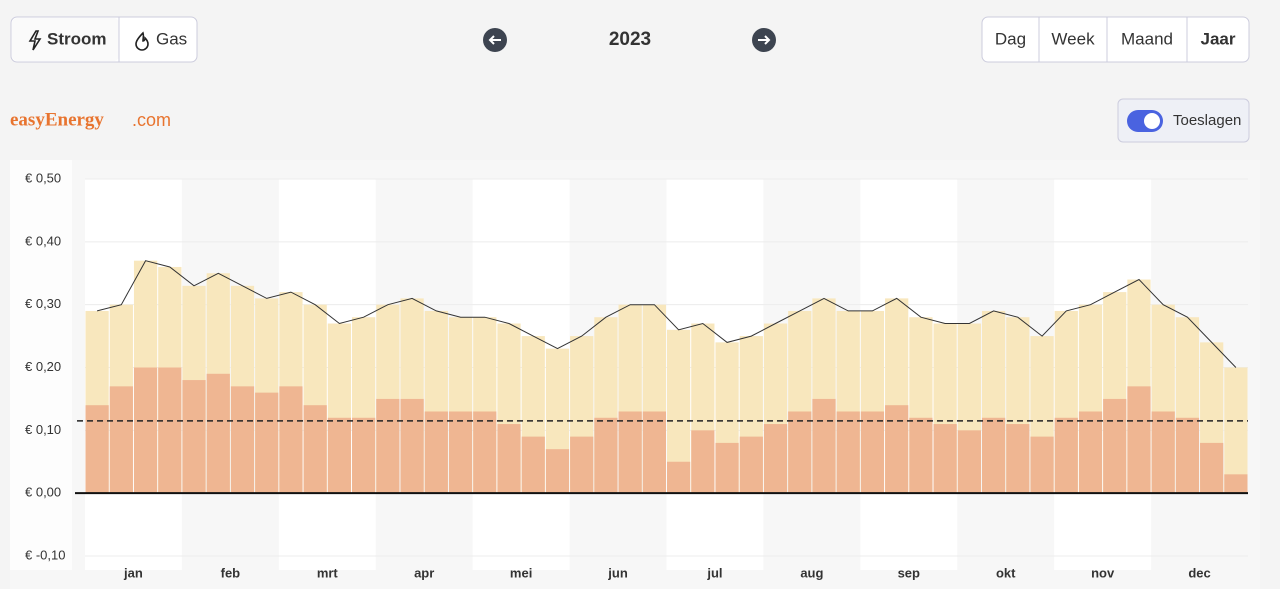  What do you see at coordinates (494, 40) in the screenshot?
I see `prev-arrow` at bounding box center [494, 40].